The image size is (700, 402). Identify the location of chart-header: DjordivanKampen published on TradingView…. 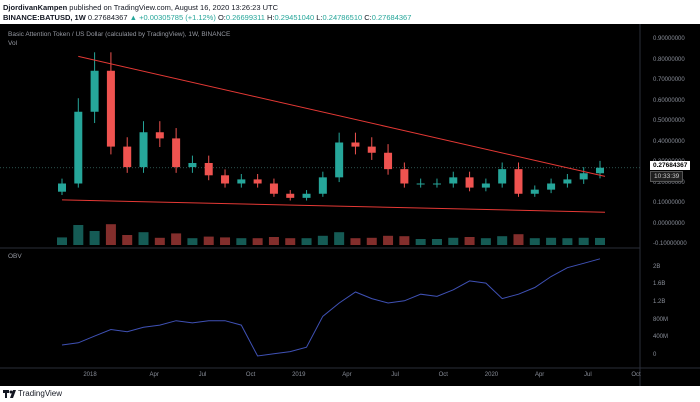
(350, 12).